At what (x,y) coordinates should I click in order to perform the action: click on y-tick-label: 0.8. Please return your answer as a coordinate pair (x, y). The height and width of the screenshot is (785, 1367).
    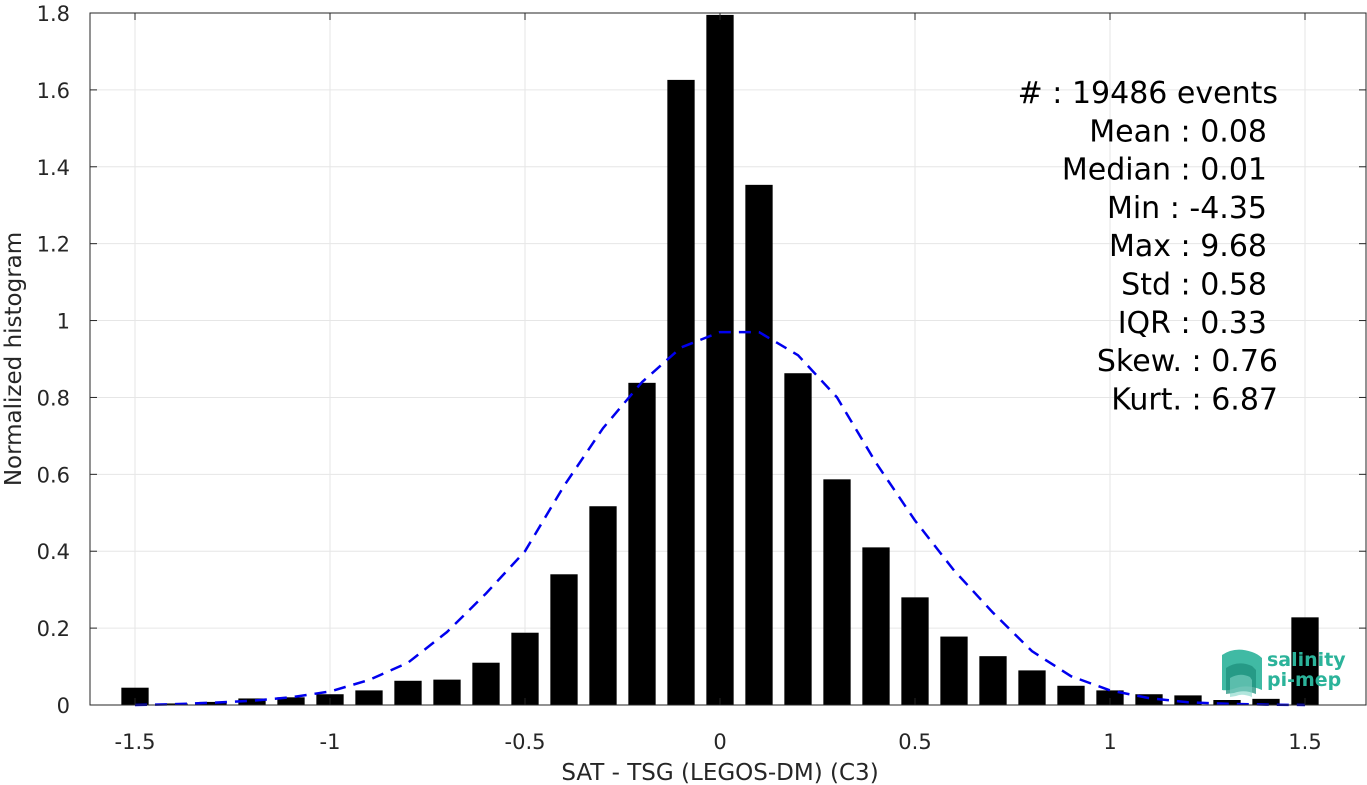
    Looking at the image, I should click on (53, 398).